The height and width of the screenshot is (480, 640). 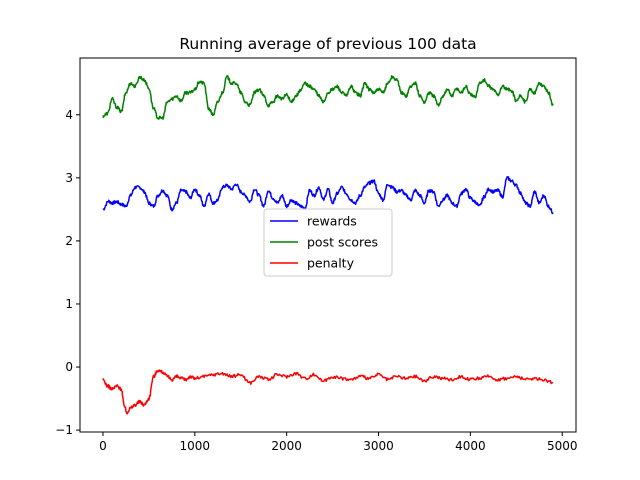 What do you see at coordinates (378, 446) in the screenshot?
I see `x-tick-label: 3000` at bounding box center [378, 446].